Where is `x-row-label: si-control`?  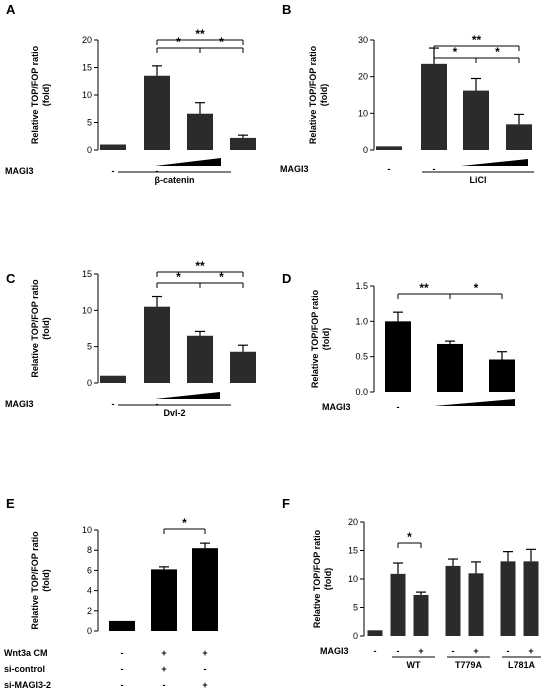
x-row-label: si-control is located at coordinates (24, 669).